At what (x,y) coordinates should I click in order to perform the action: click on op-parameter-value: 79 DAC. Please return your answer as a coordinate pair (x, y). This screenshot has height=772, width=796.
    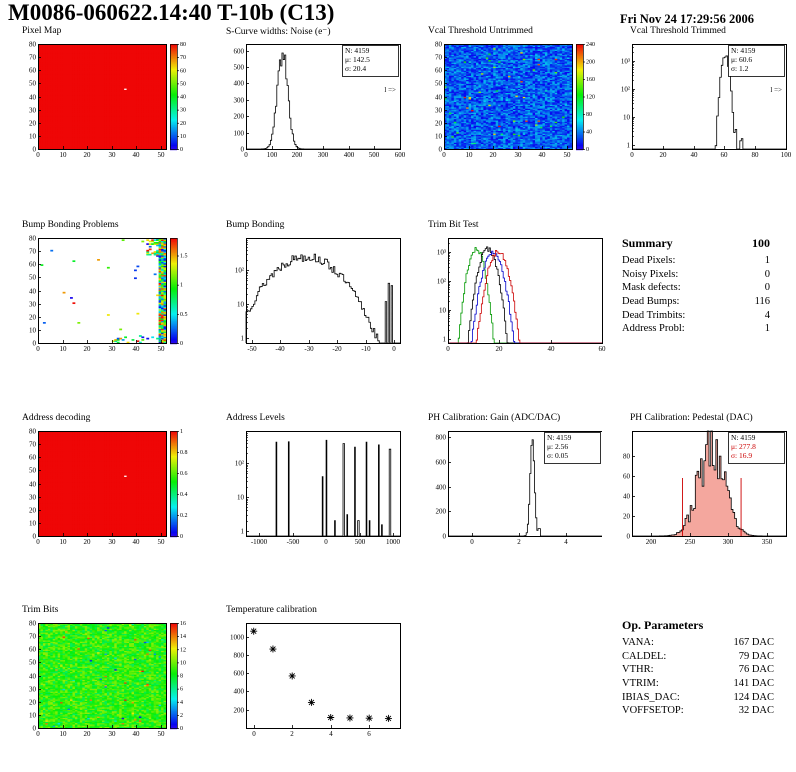
    Looking at the image, I should click on (756, 656).